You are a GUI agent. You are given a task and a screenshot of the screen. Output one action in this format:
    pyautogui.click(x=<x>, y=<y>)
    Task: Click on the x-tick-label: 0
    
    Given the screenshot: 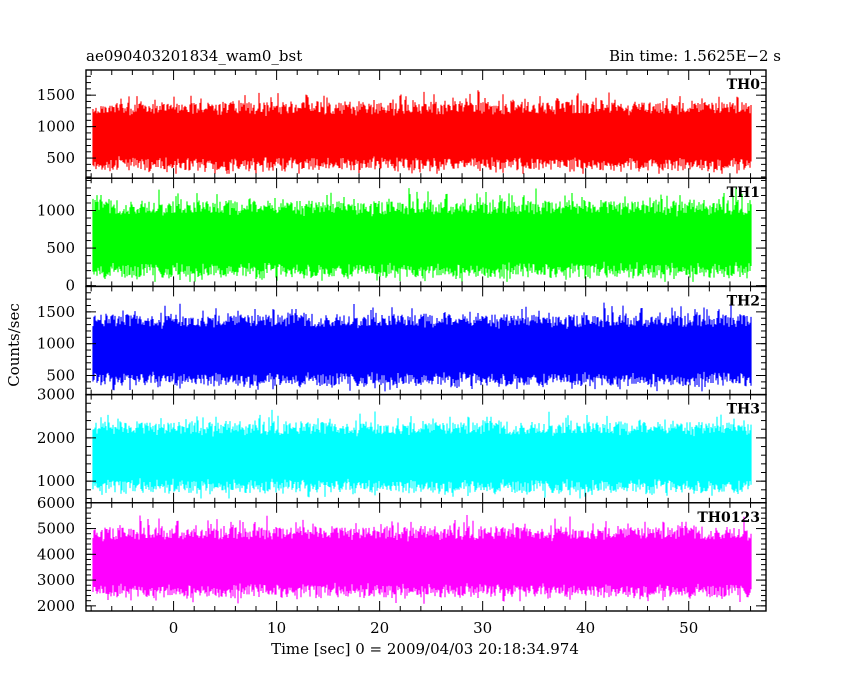 What is the action you would take?
    pyautogui.click(x=174, y=628)
    